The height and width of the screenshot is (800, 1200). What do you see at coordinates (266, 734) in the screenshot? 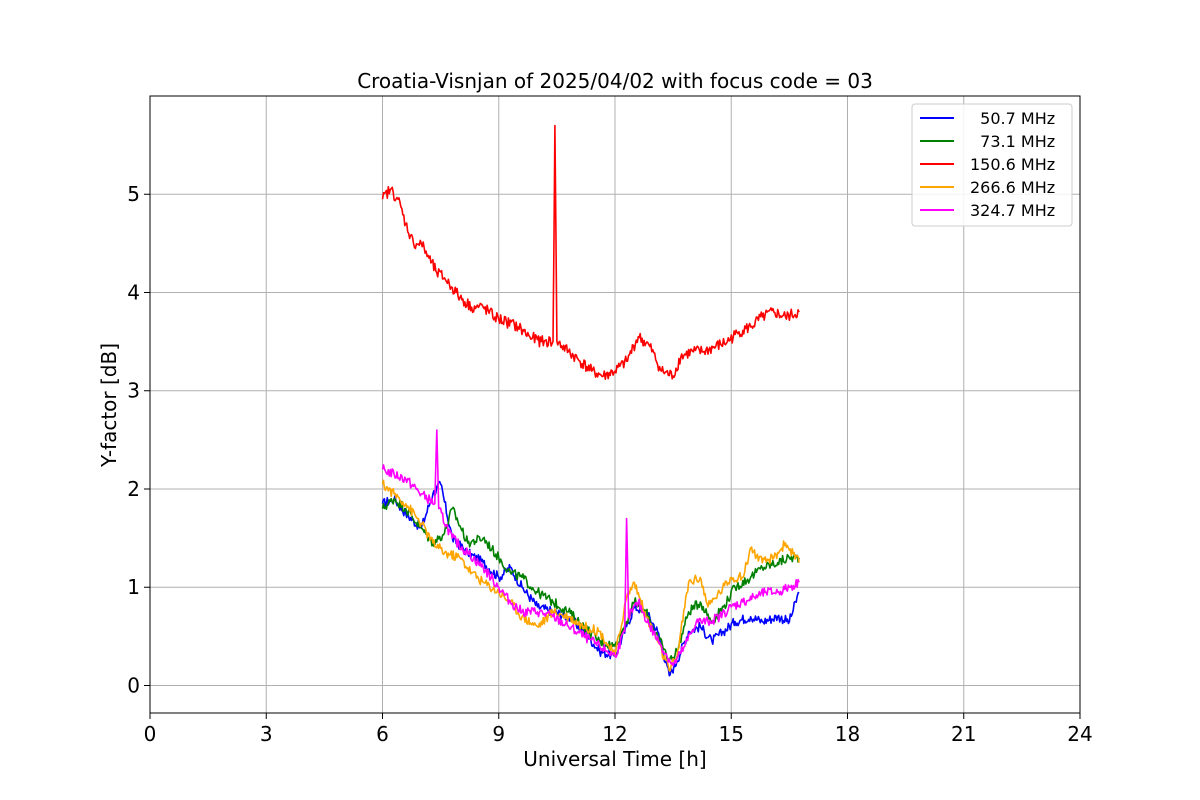
I see `x-tick-label: 3` at bounding box center [266, 734].